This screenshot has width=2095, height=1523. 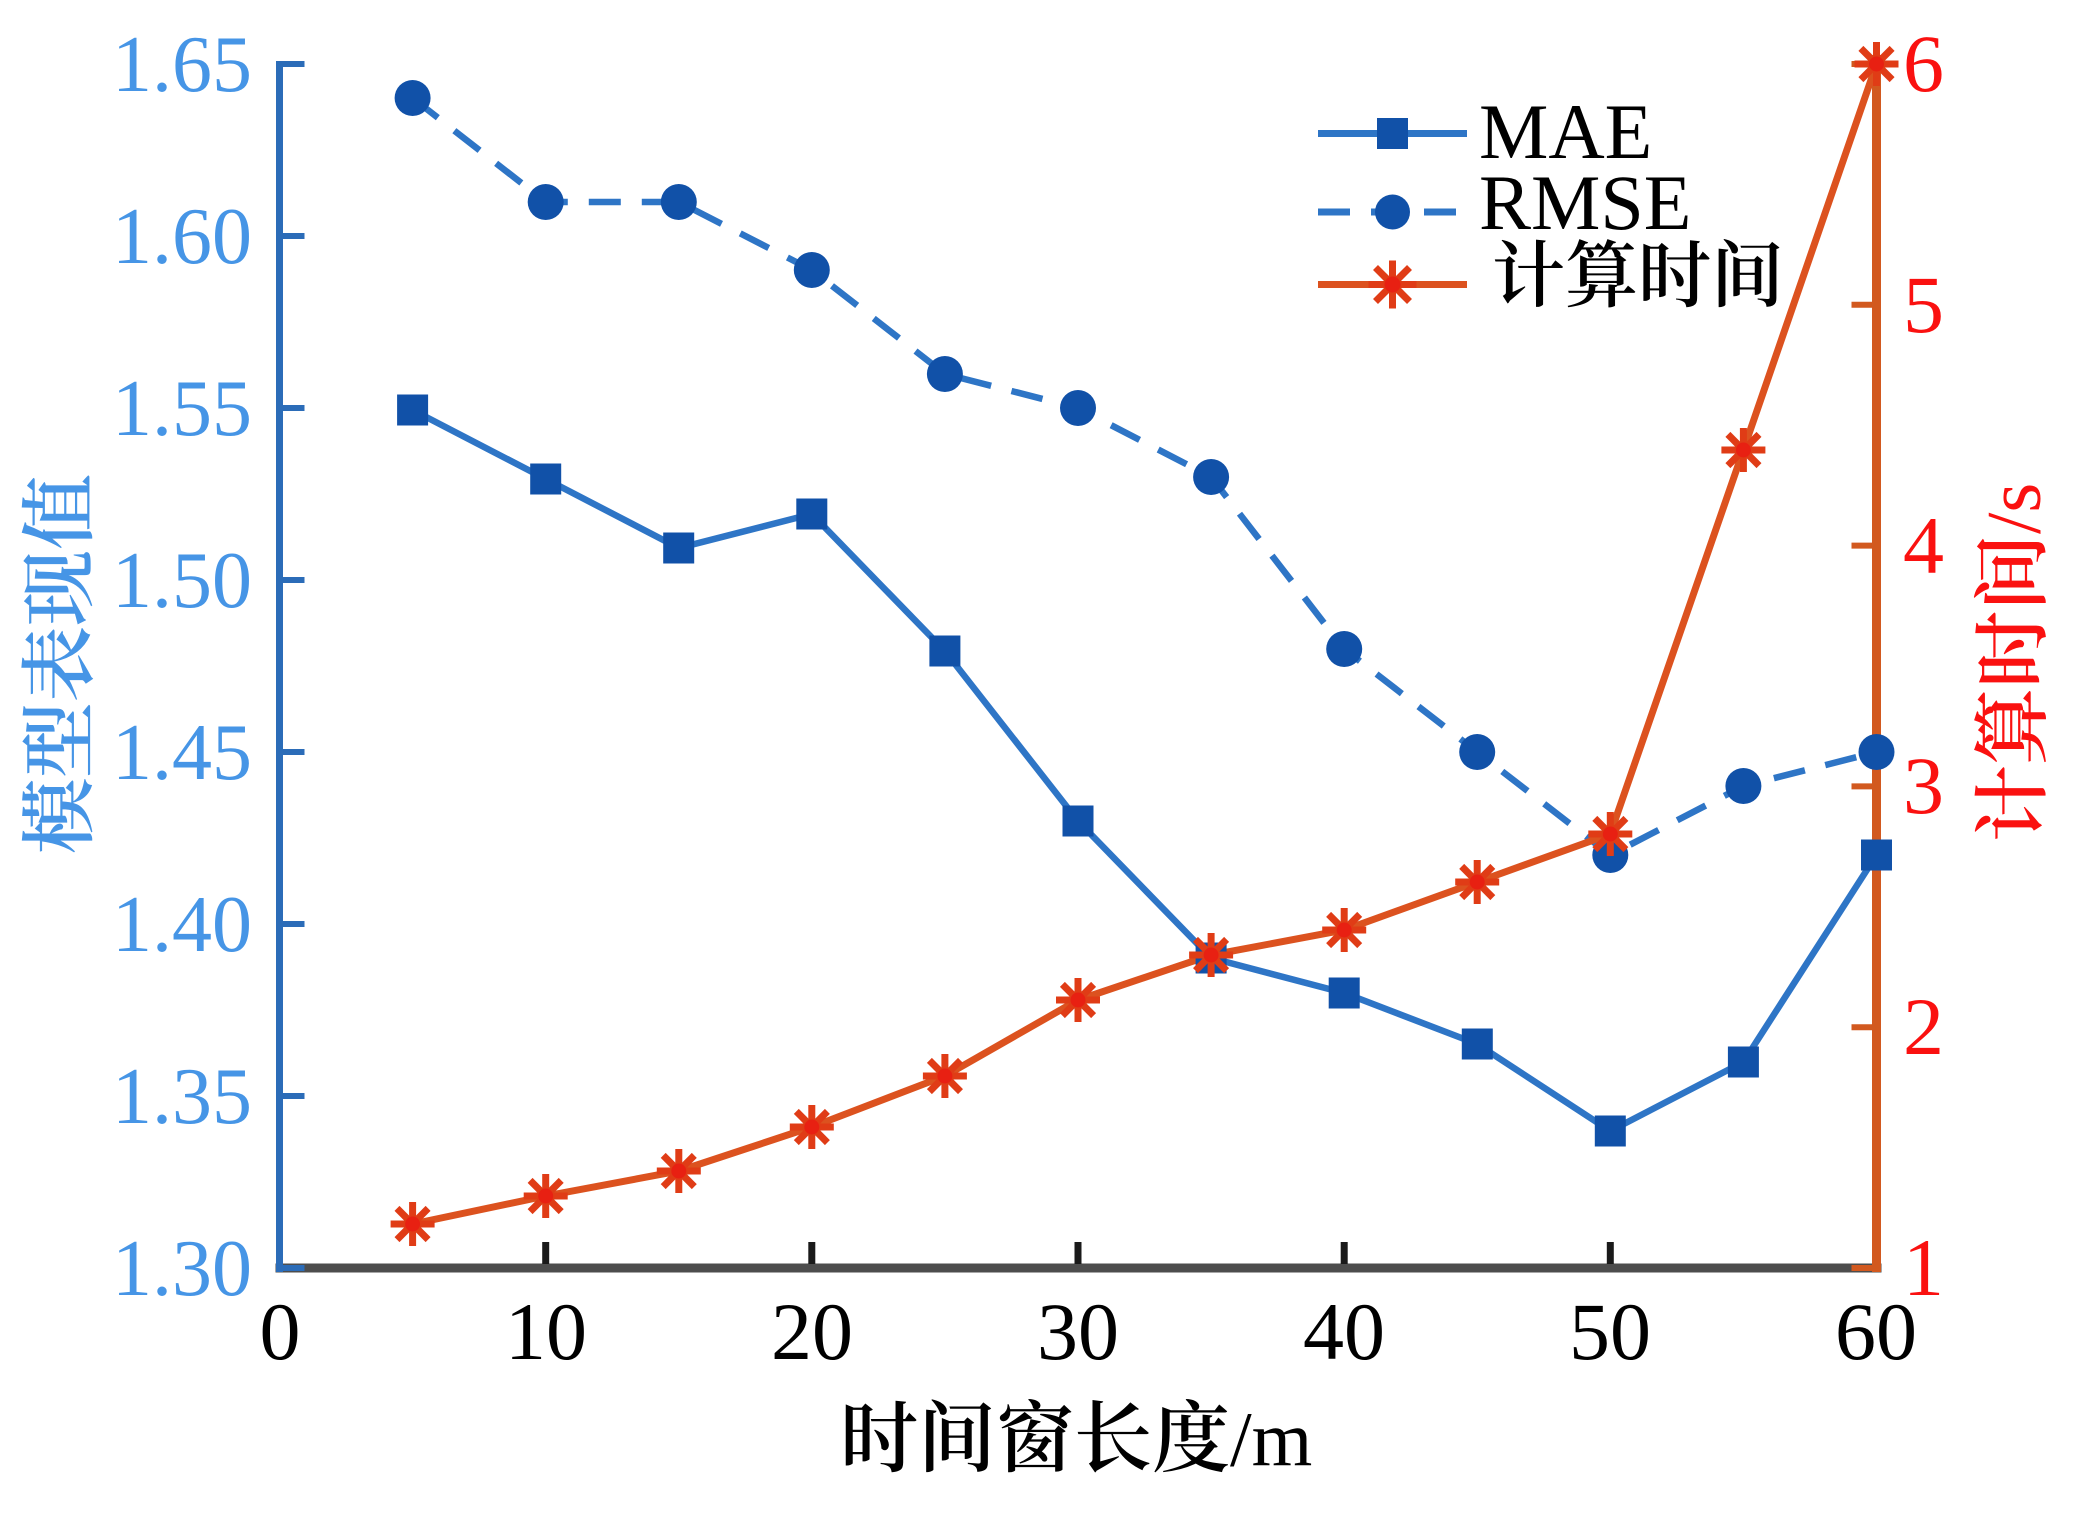 What do you see at coordinates (1610, 1331) in the screenshot?
I see `svg-text: 50` at bounding box center [1610, 1331].